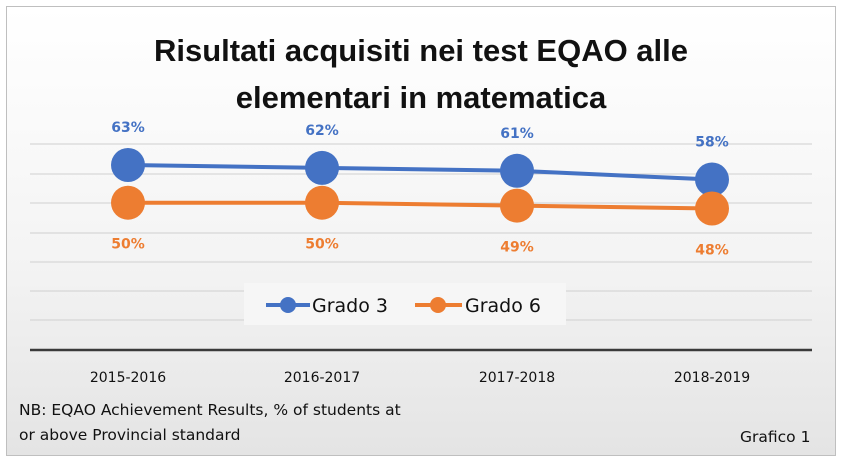  Describe the element at coordinates (421, 97) in the screenshot. I see `chart-title-line-2: elementari in matematica` at that location.